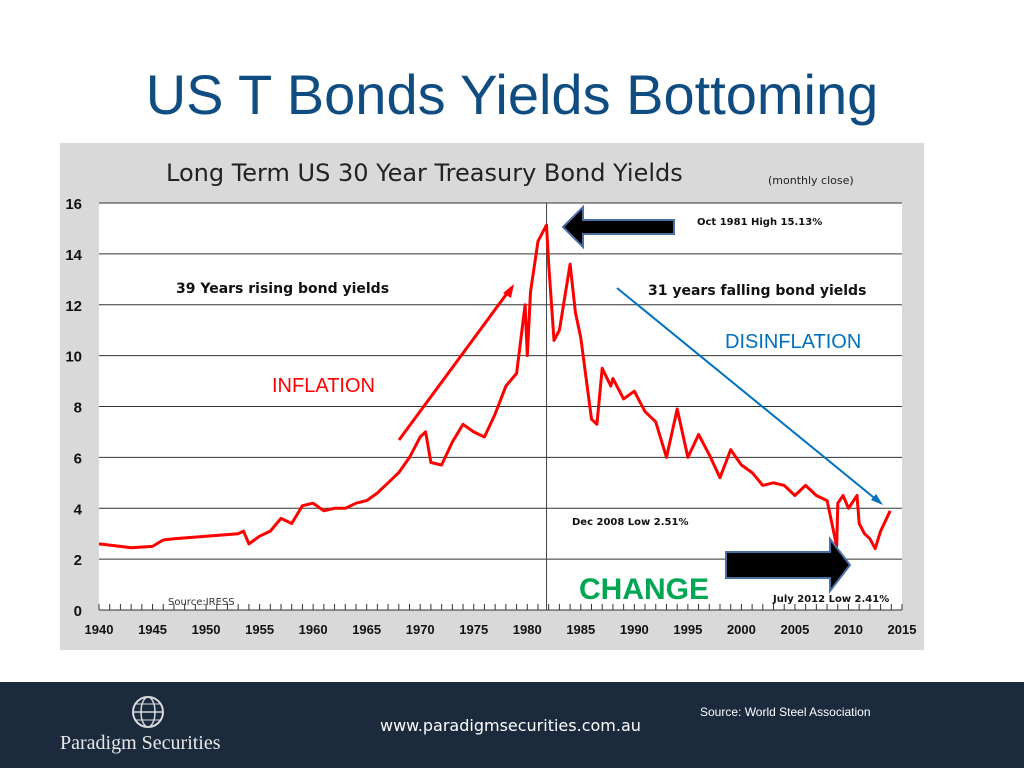  I want to click on annotation-disinflation: DISINFLATION, so click(793, 342).